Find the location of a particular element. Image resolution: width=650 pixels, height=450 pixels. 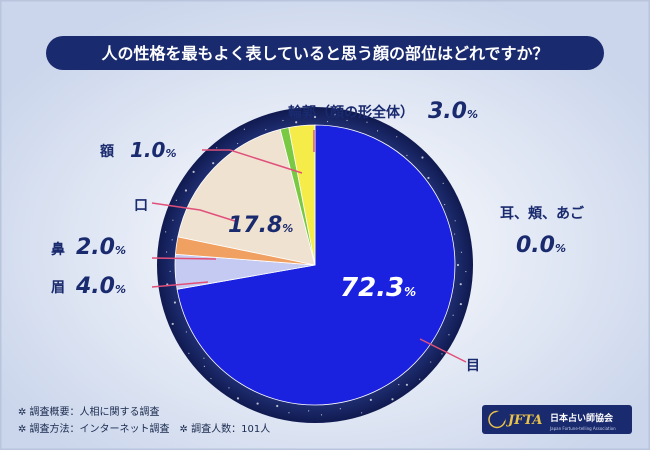

label-rinkaku: 輪郭（顔の形全体） is located at coordinates (351, 112).